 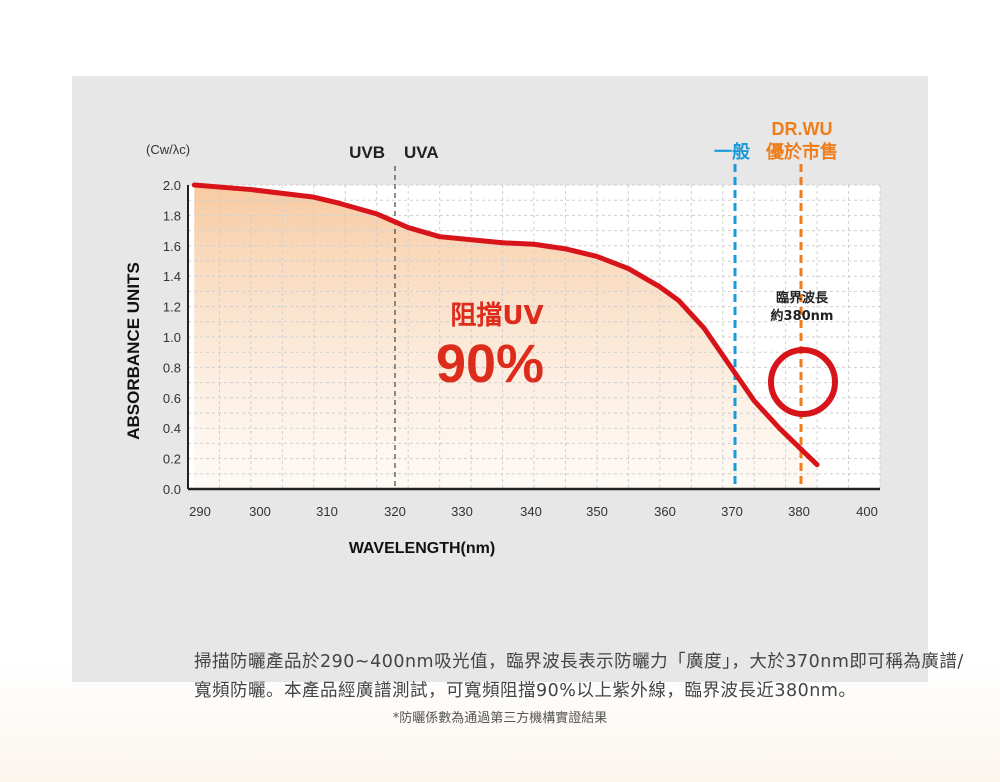 I want to click on y-tick-label: 1.4, so click(x=172, y=276).